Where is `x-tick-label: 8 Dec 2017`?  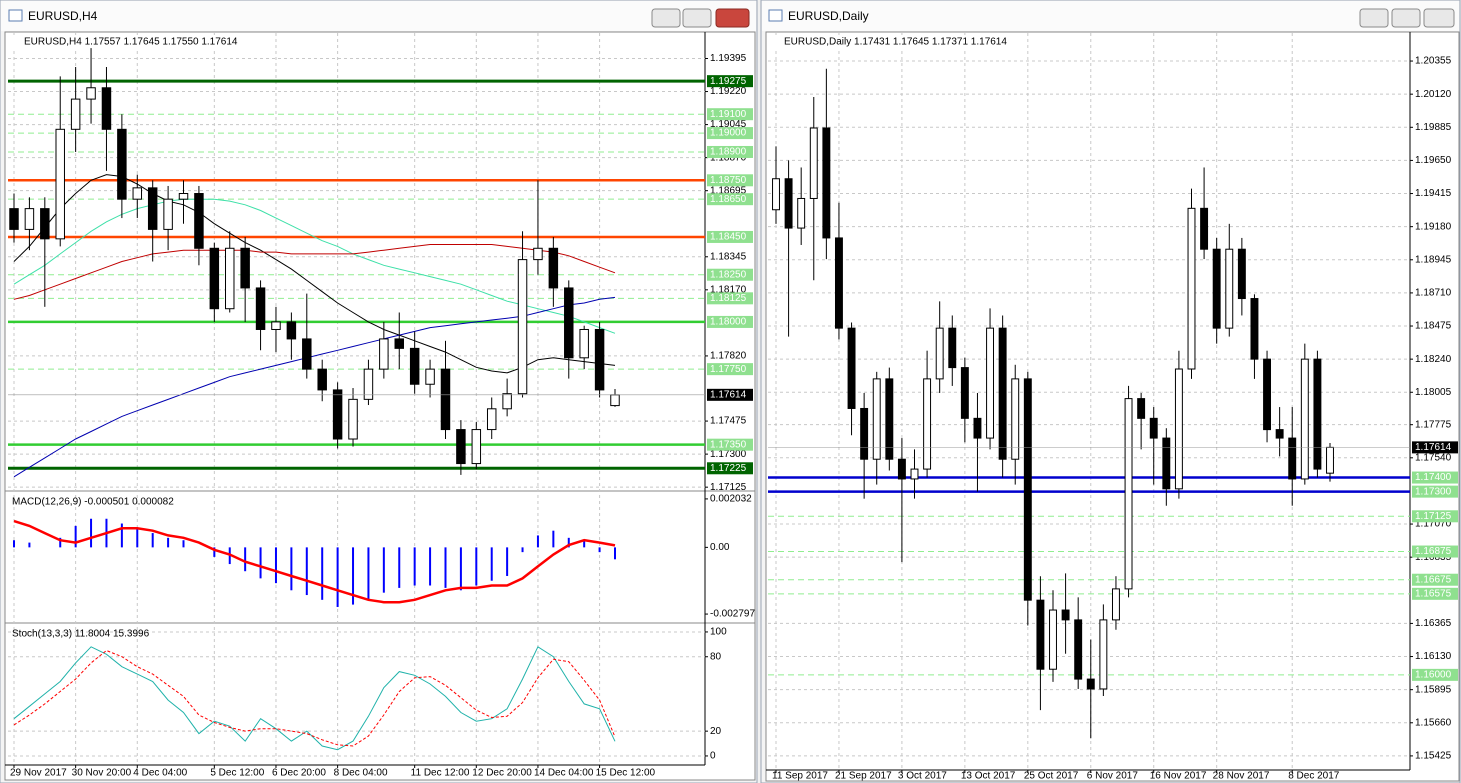 x-tick-label: 8 Dec 2017 is located at coordinates (1314, 776).